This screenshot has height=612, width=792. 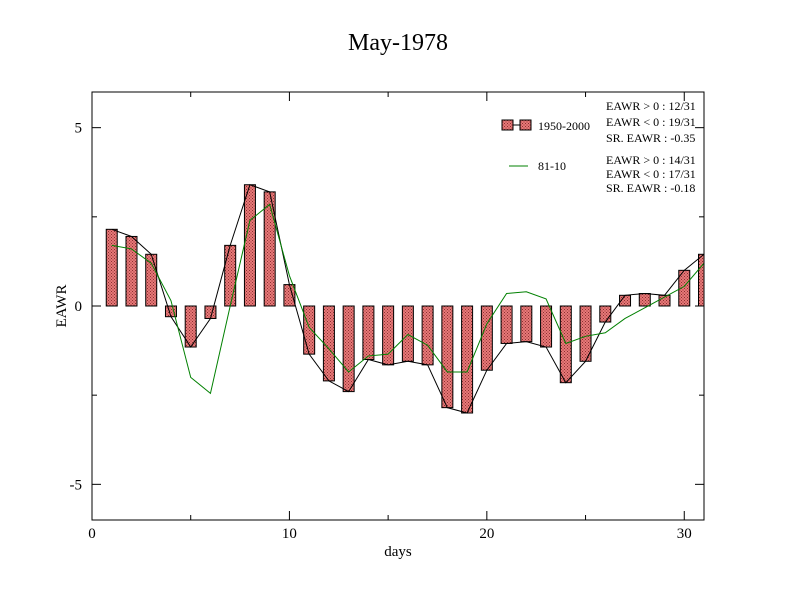 I want to click on x-tick-label: 30, so click(x=684, y=534).